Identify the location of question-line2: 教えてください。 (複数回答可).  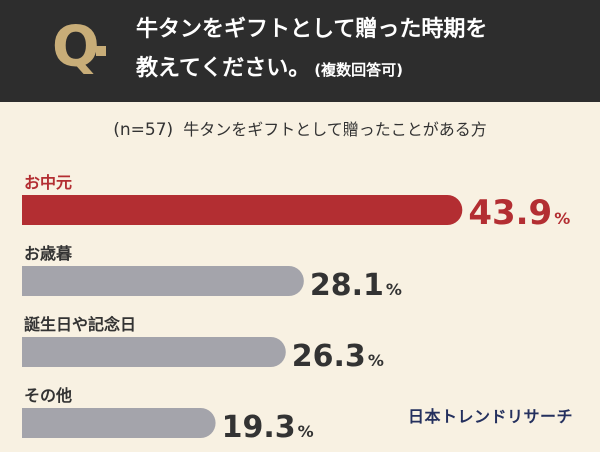
(269, 69).